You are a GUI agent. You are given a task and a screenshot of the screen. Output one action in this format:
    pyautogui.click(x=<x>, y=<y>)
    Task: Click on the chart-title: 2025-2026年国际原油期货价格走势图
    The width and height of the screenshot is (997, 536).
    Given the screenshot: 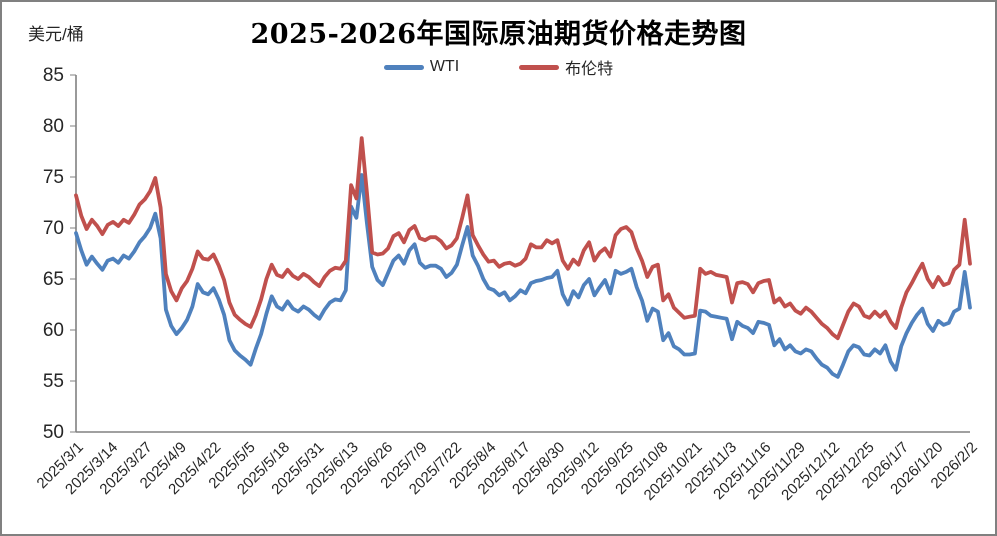 What is the action you would take?
    pyautogui.click(x=498, y=34)
    